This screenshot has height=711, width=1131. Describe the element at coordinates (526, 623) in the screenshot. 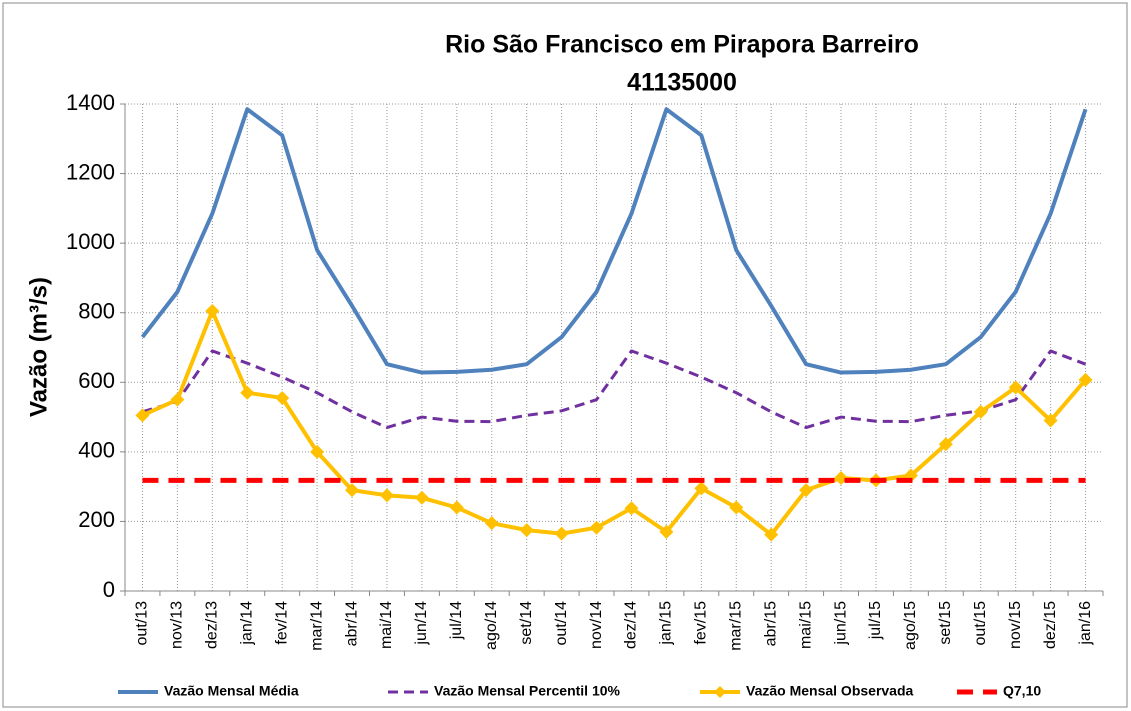

I see `x-tick-label: set/14` at that location.